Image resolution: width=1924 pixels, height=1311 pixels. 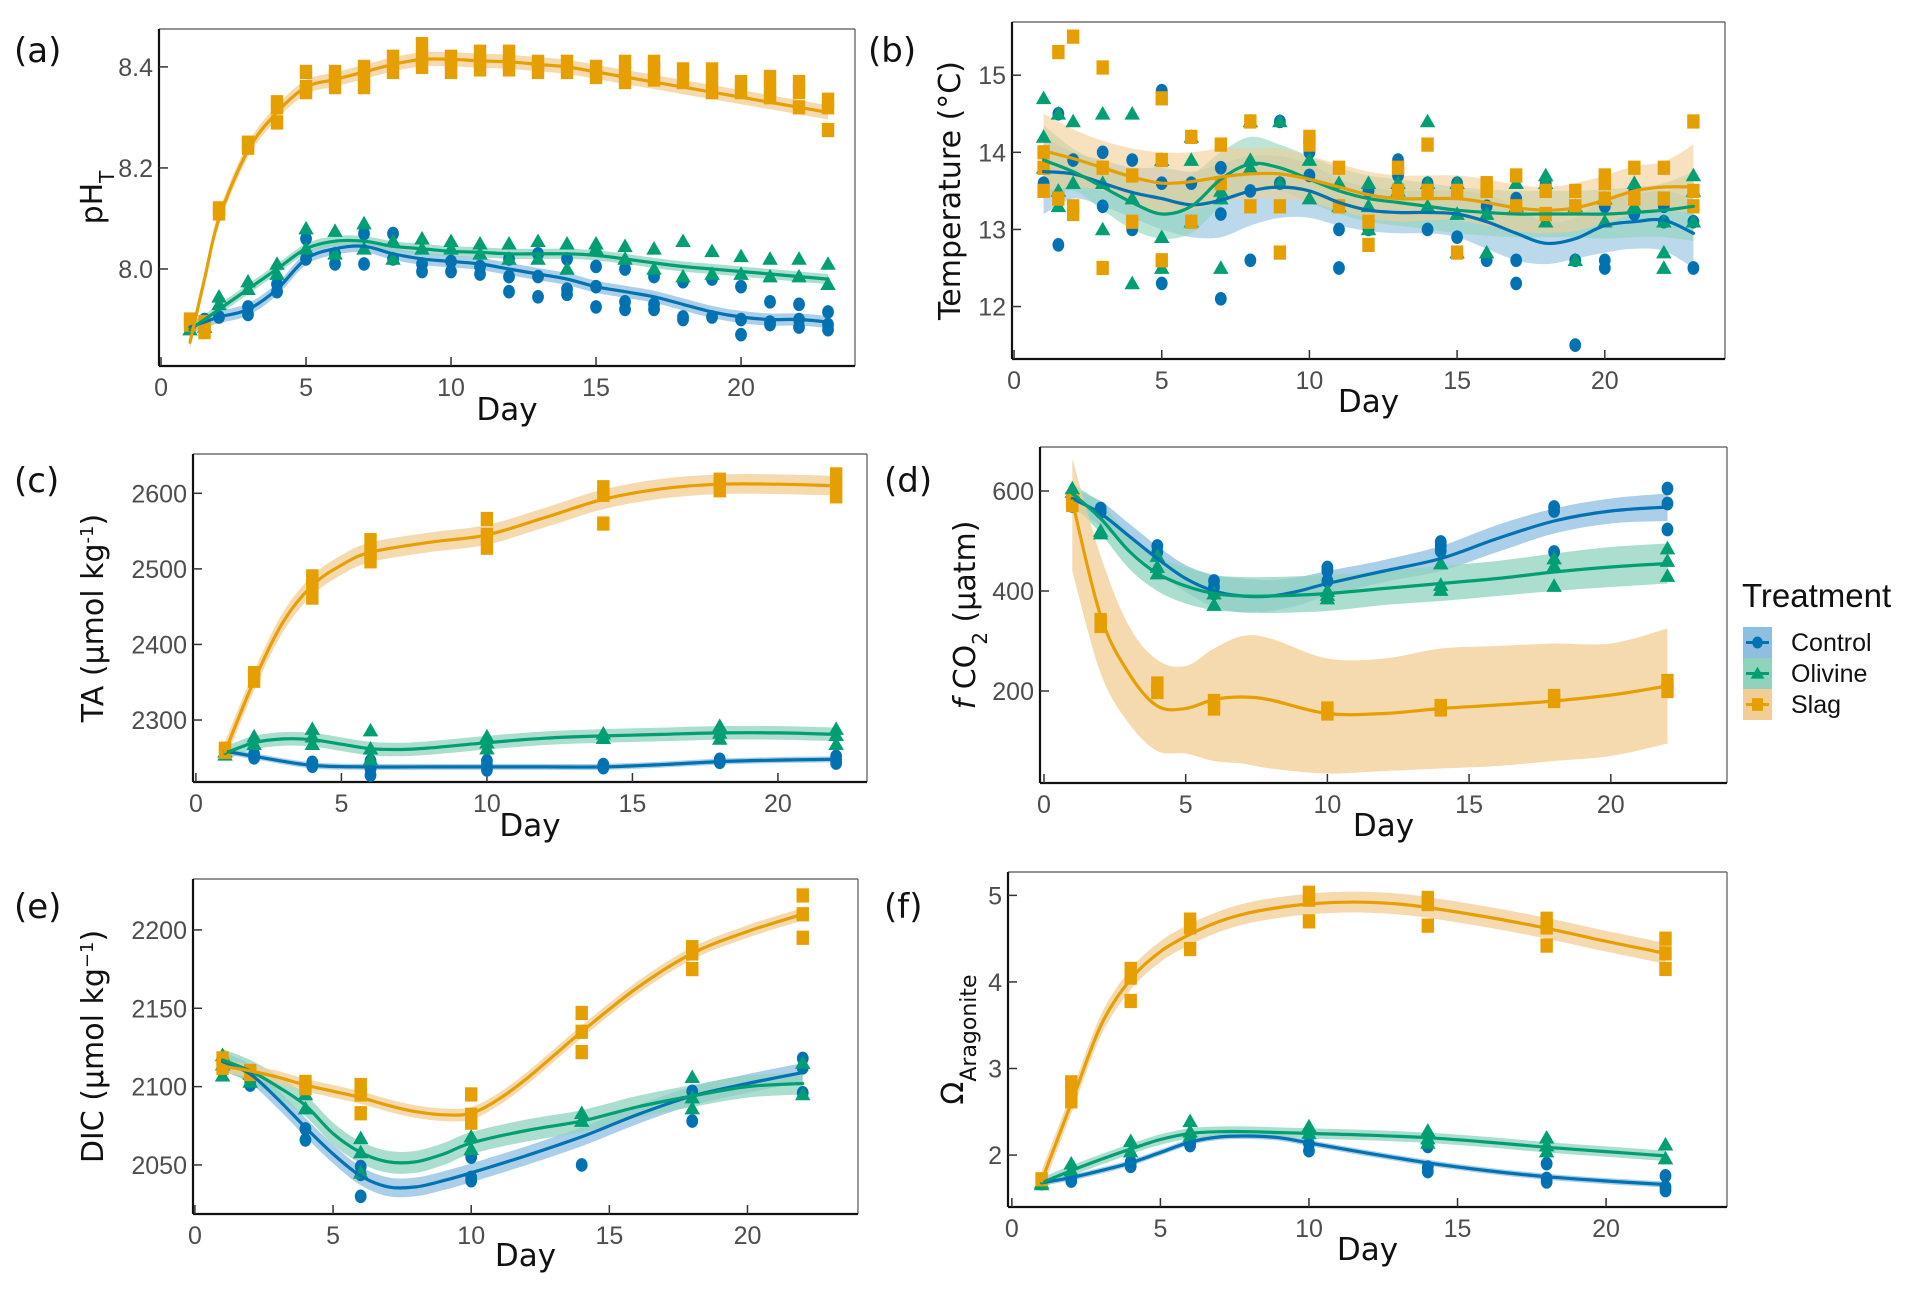 I want to click on y-tick-label: 14, so click(x=992, y=153).